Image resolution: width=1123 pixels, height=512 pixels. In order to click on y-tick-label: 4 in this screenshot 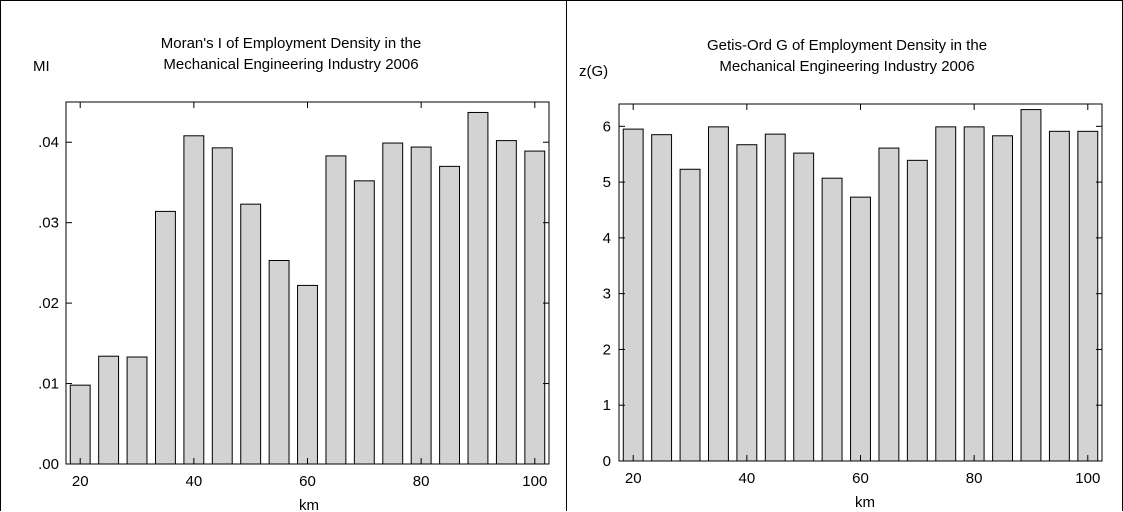, I will do `click(607, 238)`.